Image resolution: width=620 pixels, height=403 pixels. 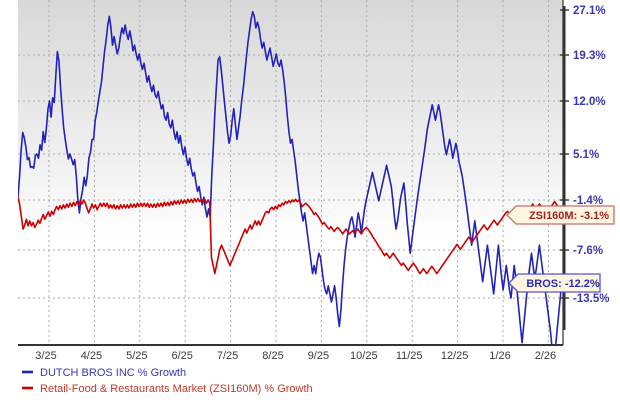 I want to click on y-axis-tick-label: 5.1%, so click(x=586, y=155).